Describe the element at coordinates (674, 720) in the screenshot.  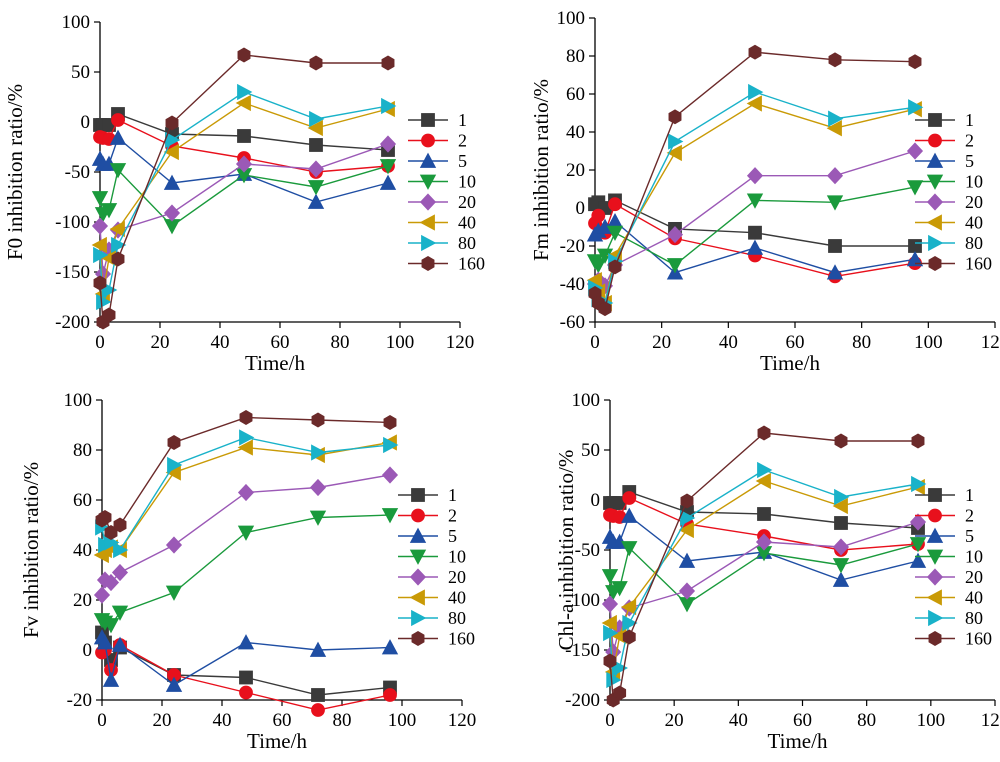
I see `x-tick-label: 20` at that location.